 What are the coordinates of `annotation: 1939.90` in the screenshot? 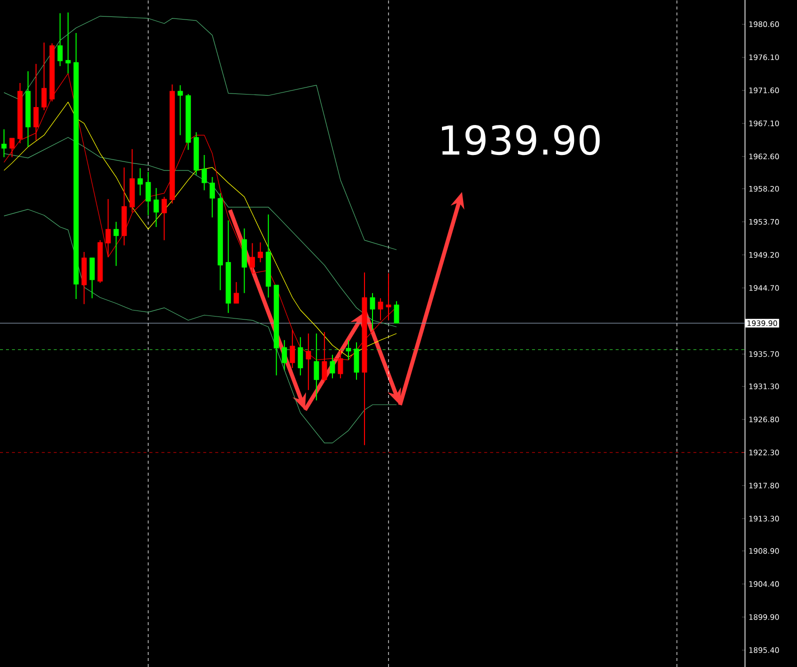 It's located at (521, 140).